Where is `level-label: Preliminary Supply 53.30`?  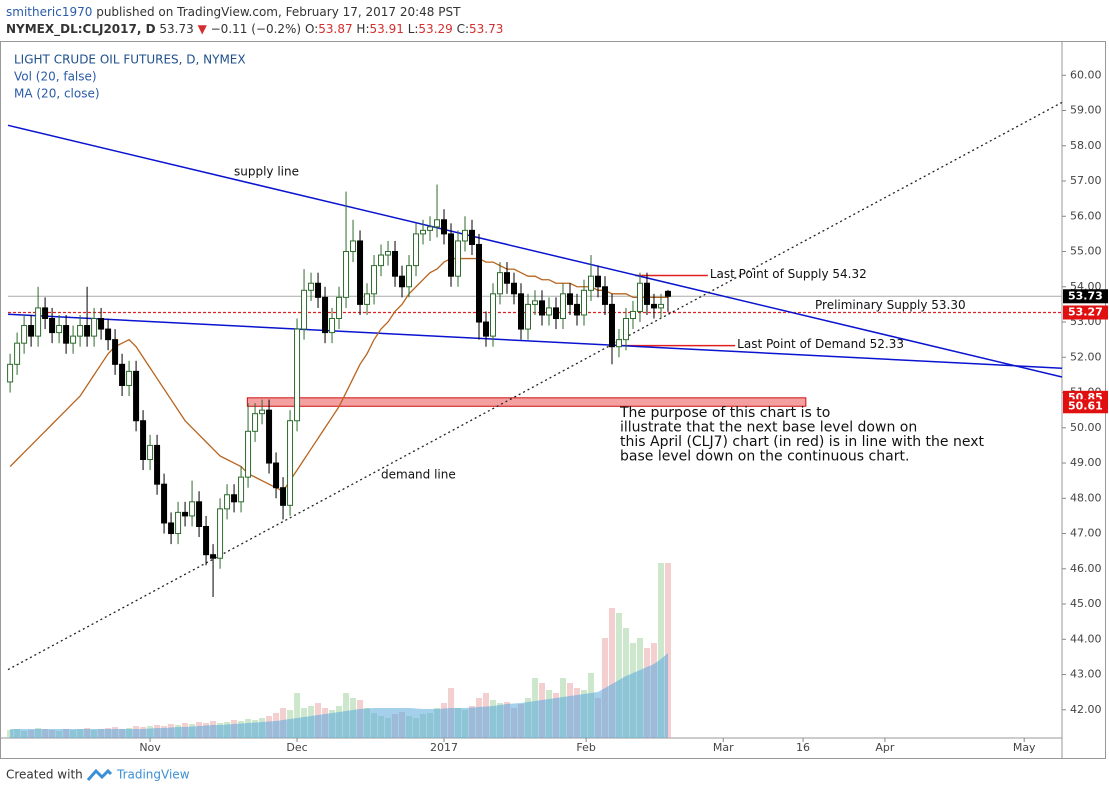
level-label: Preliminary Supply 53.30 is located at coordinates (890, 305).